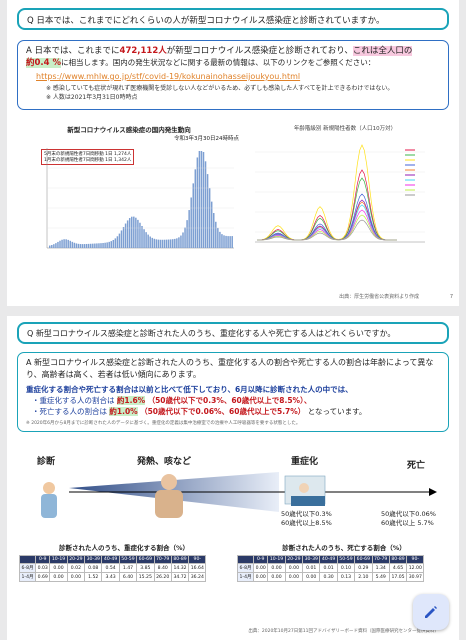 The width and height of the screenshot is (466, 640). Describe the element at coordinates (431, 612) in the screenshot. I see `edit-button` at that location.